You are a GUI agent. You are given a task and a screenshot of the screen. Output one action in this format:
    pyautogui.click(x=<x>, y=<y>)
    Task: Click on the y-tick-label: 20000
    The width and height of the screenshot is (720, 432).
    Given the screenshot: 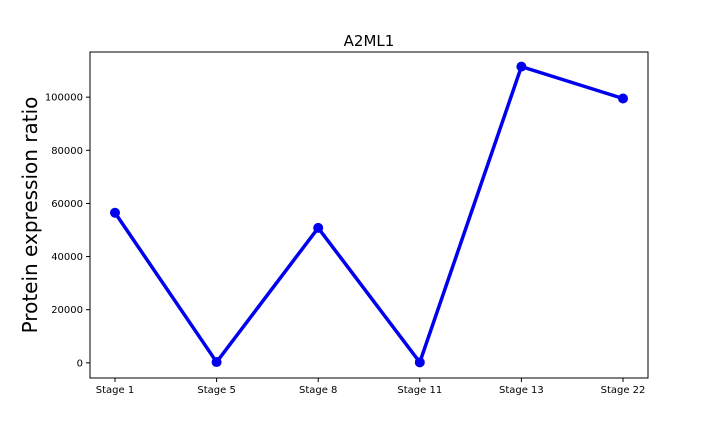 What is the action you would take?
    pyautogui.click(x=67, y=310)
    